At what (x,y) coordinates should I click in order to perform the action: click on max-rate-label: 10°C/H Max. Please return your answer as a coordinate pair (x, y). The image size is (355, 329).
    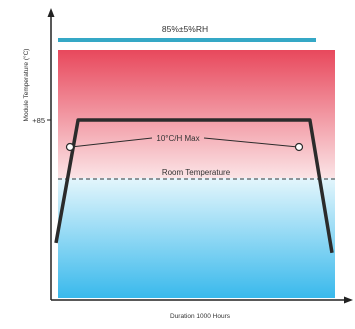
    Looking at the image, I should click on (177, 138).